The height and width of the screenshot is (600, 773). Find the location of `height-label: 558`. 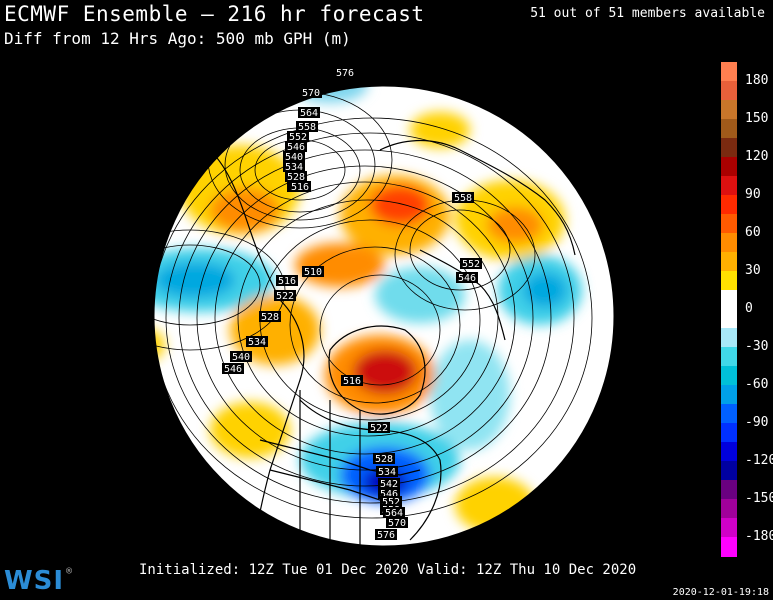

height-label: 558 is located at coordinates (307, 127).